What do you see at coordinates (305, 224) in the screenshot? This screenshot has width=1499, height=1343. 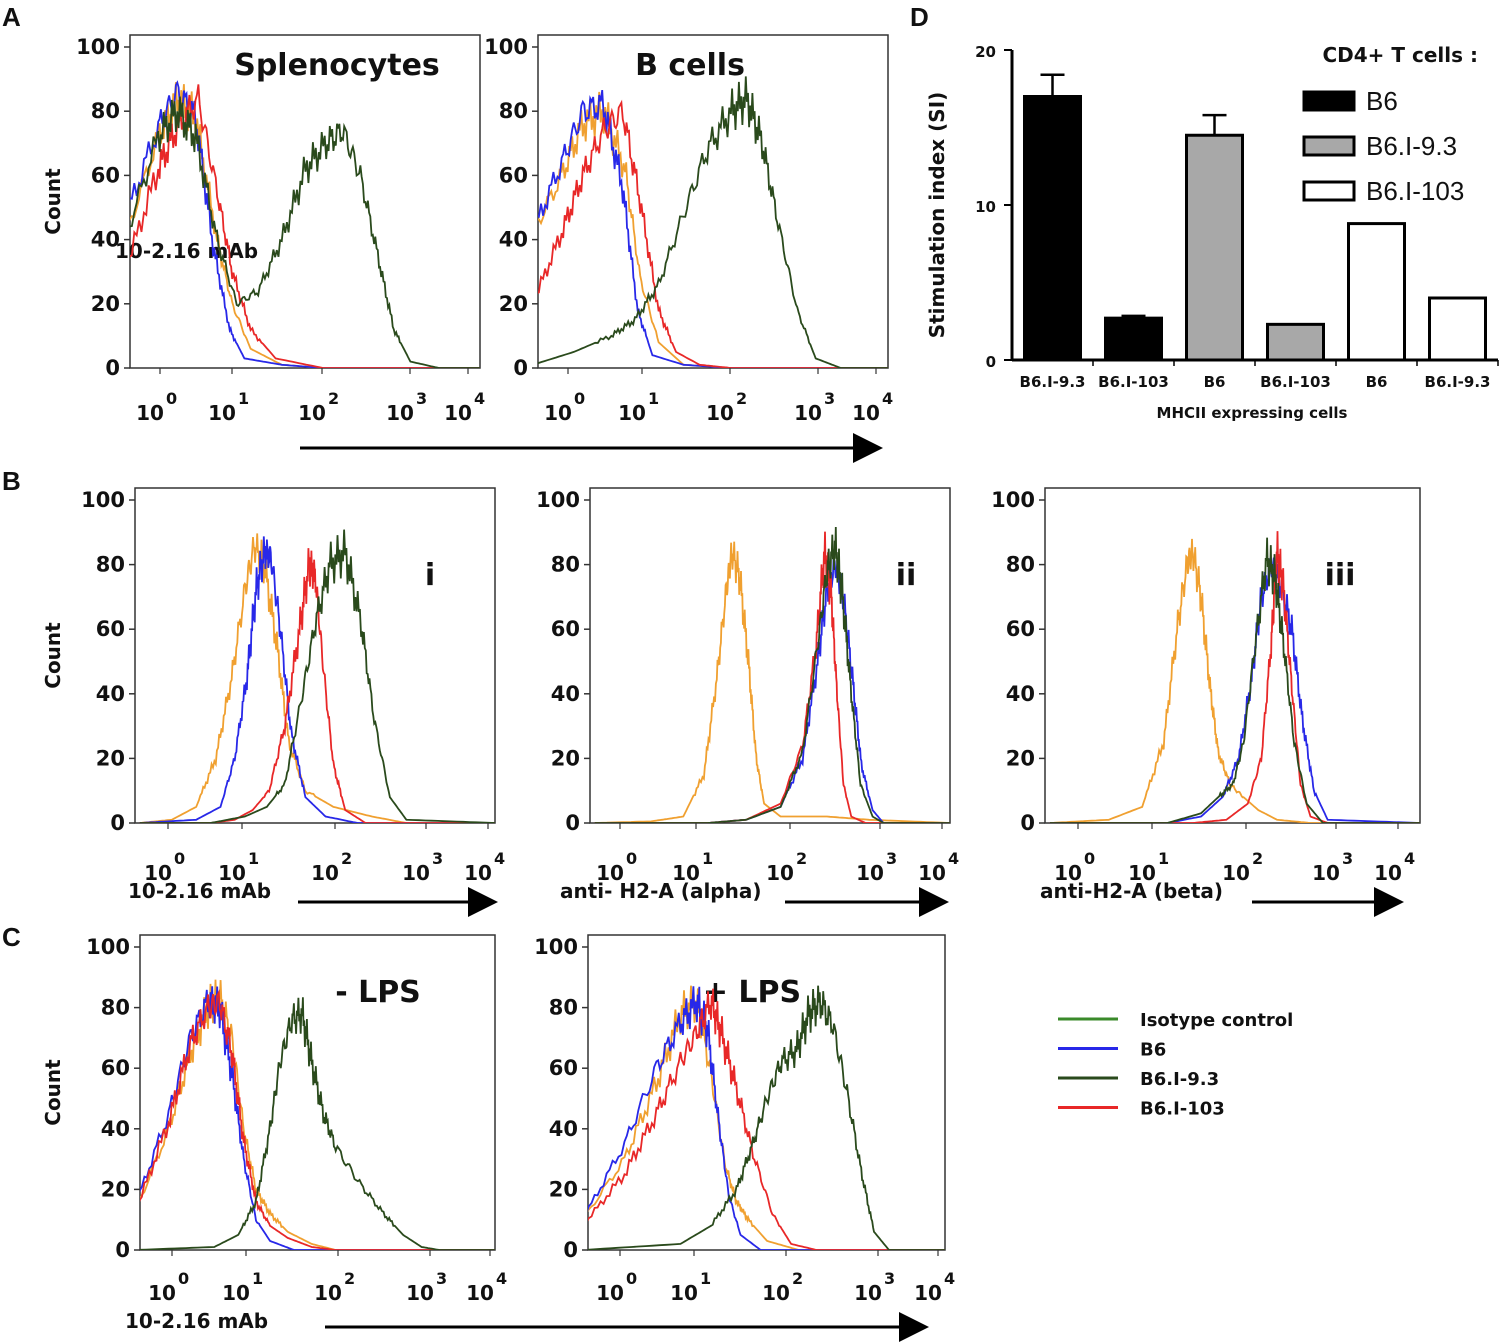 I see `series-line-b6` at bounding box center [305, 224].